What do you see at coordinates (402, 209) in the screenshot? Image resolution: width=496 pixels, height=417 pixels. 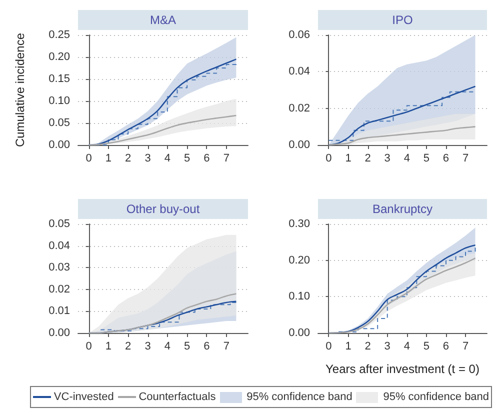 I see `chart-title: Bankruptcy` at bounding box center [402, 209].